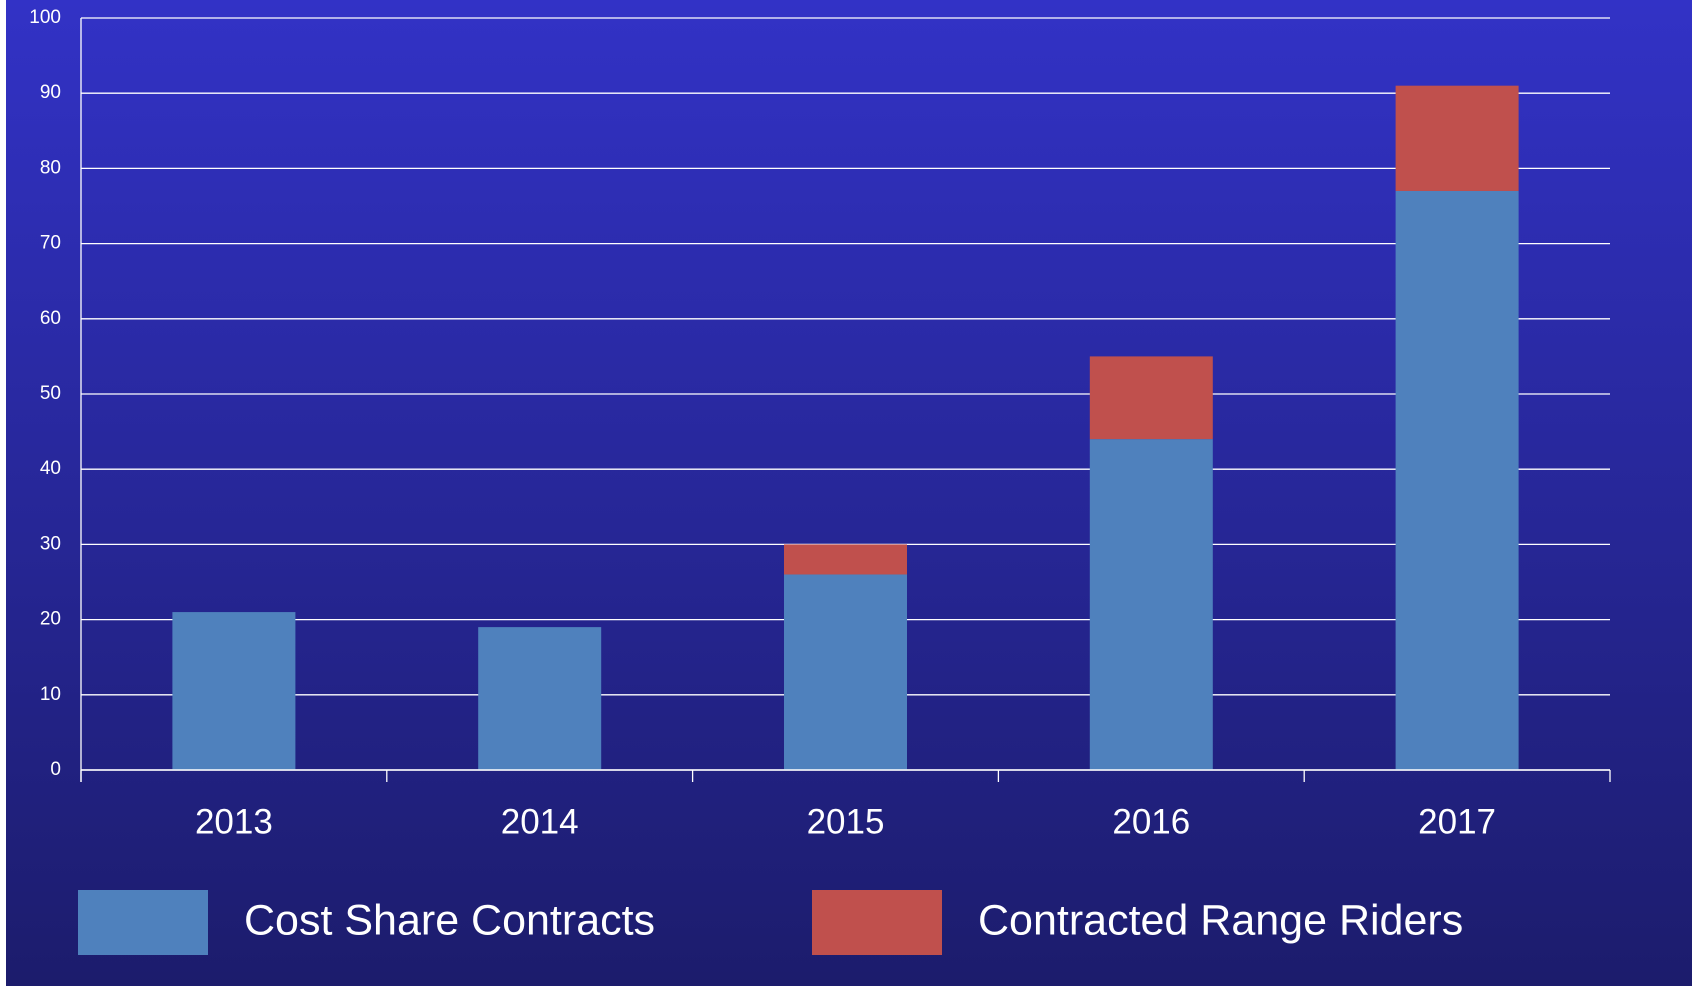 This screenshot has width=1692, height=990. What do you see at coordinates (50, 167) in the screenshot?
I see `y-tick-label: 80` at bounding box center [50, 167].